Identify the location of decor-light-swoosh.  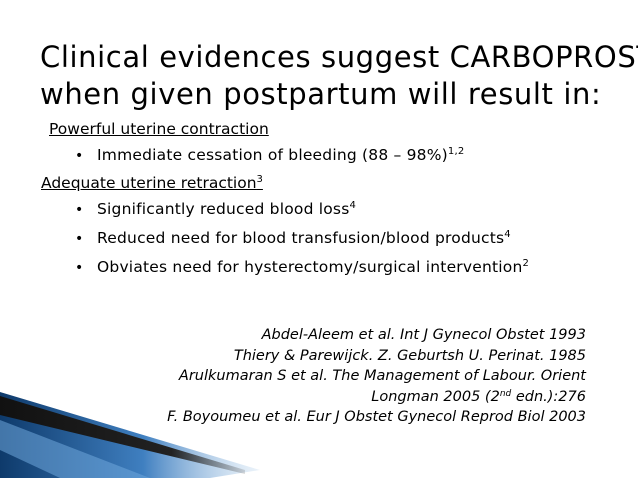
(75, 449).